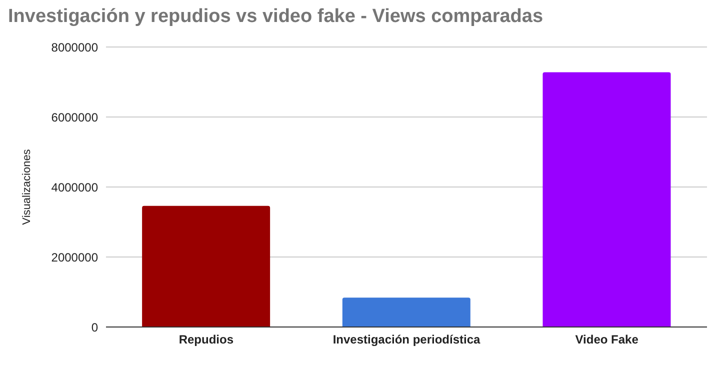  Describe the element at coordinates (276, 17) in the screenshot. I see `chart-title: Investigación y repudios vs video fake - Views comparadas` at that location.